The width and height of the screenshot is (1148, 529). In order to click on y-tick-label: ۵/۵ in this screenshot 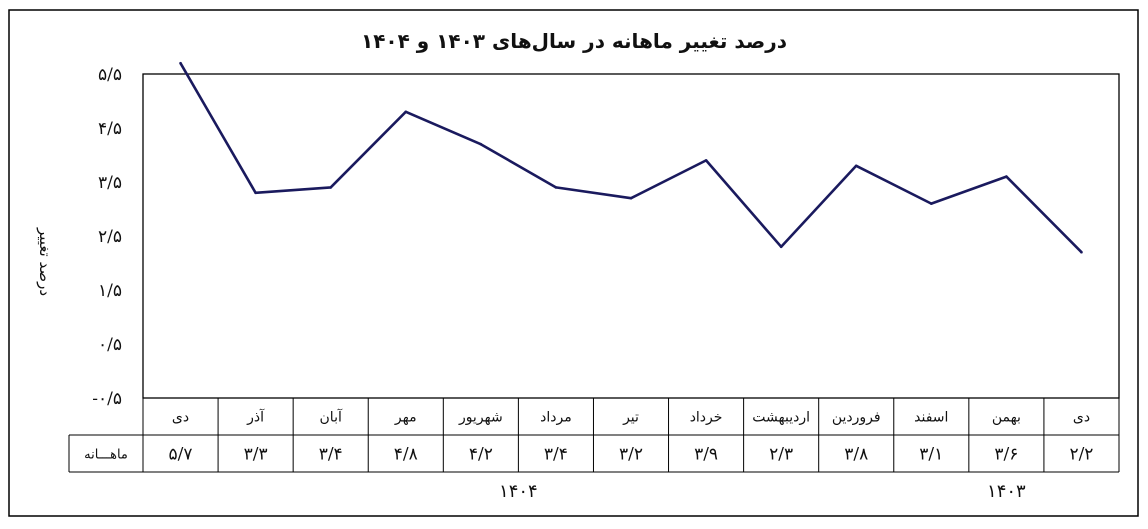, I will do `click(110, 75)`.